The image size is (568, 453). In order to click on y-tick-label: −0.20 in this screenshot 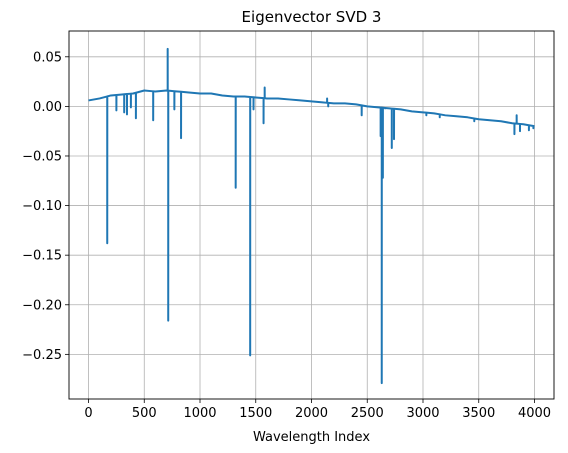, I will do `click(42, 305)`.